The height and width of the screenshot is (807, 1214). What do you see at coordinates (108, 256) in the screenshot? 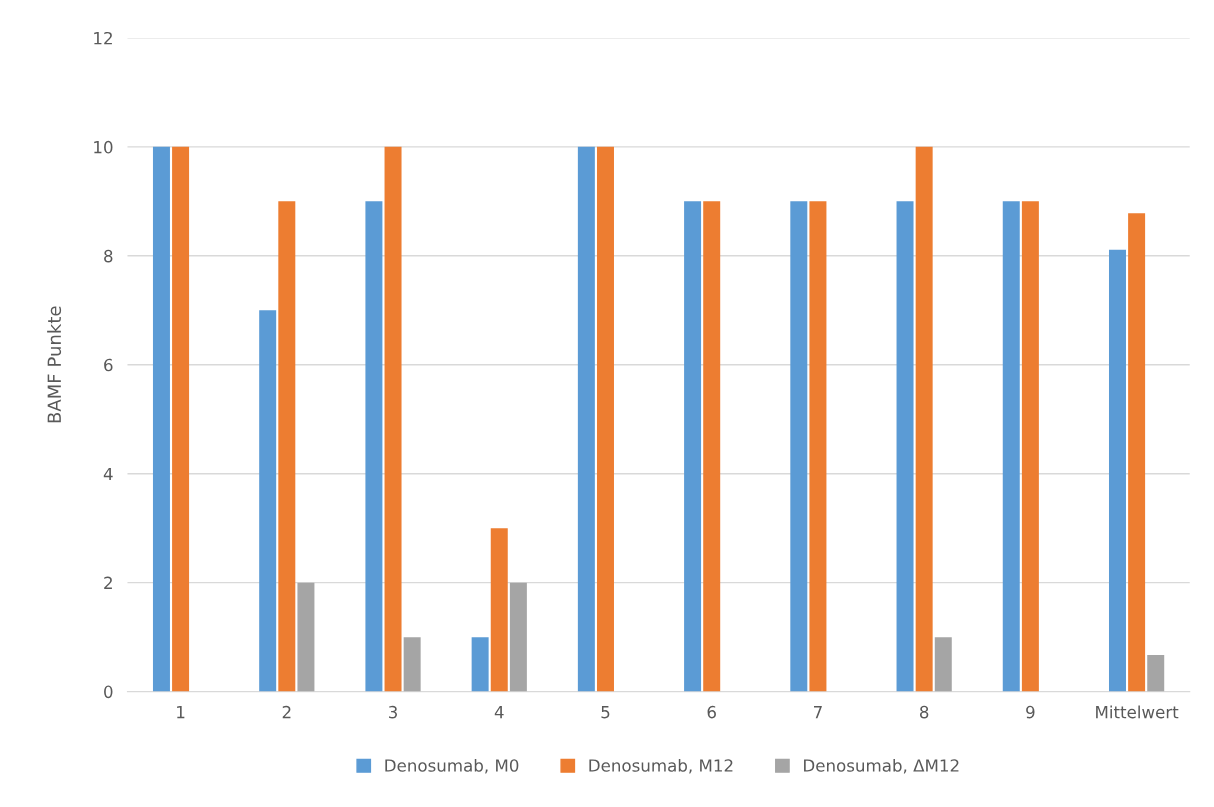
I see `y-tick-label: 8` at bounding box center [108, 256].